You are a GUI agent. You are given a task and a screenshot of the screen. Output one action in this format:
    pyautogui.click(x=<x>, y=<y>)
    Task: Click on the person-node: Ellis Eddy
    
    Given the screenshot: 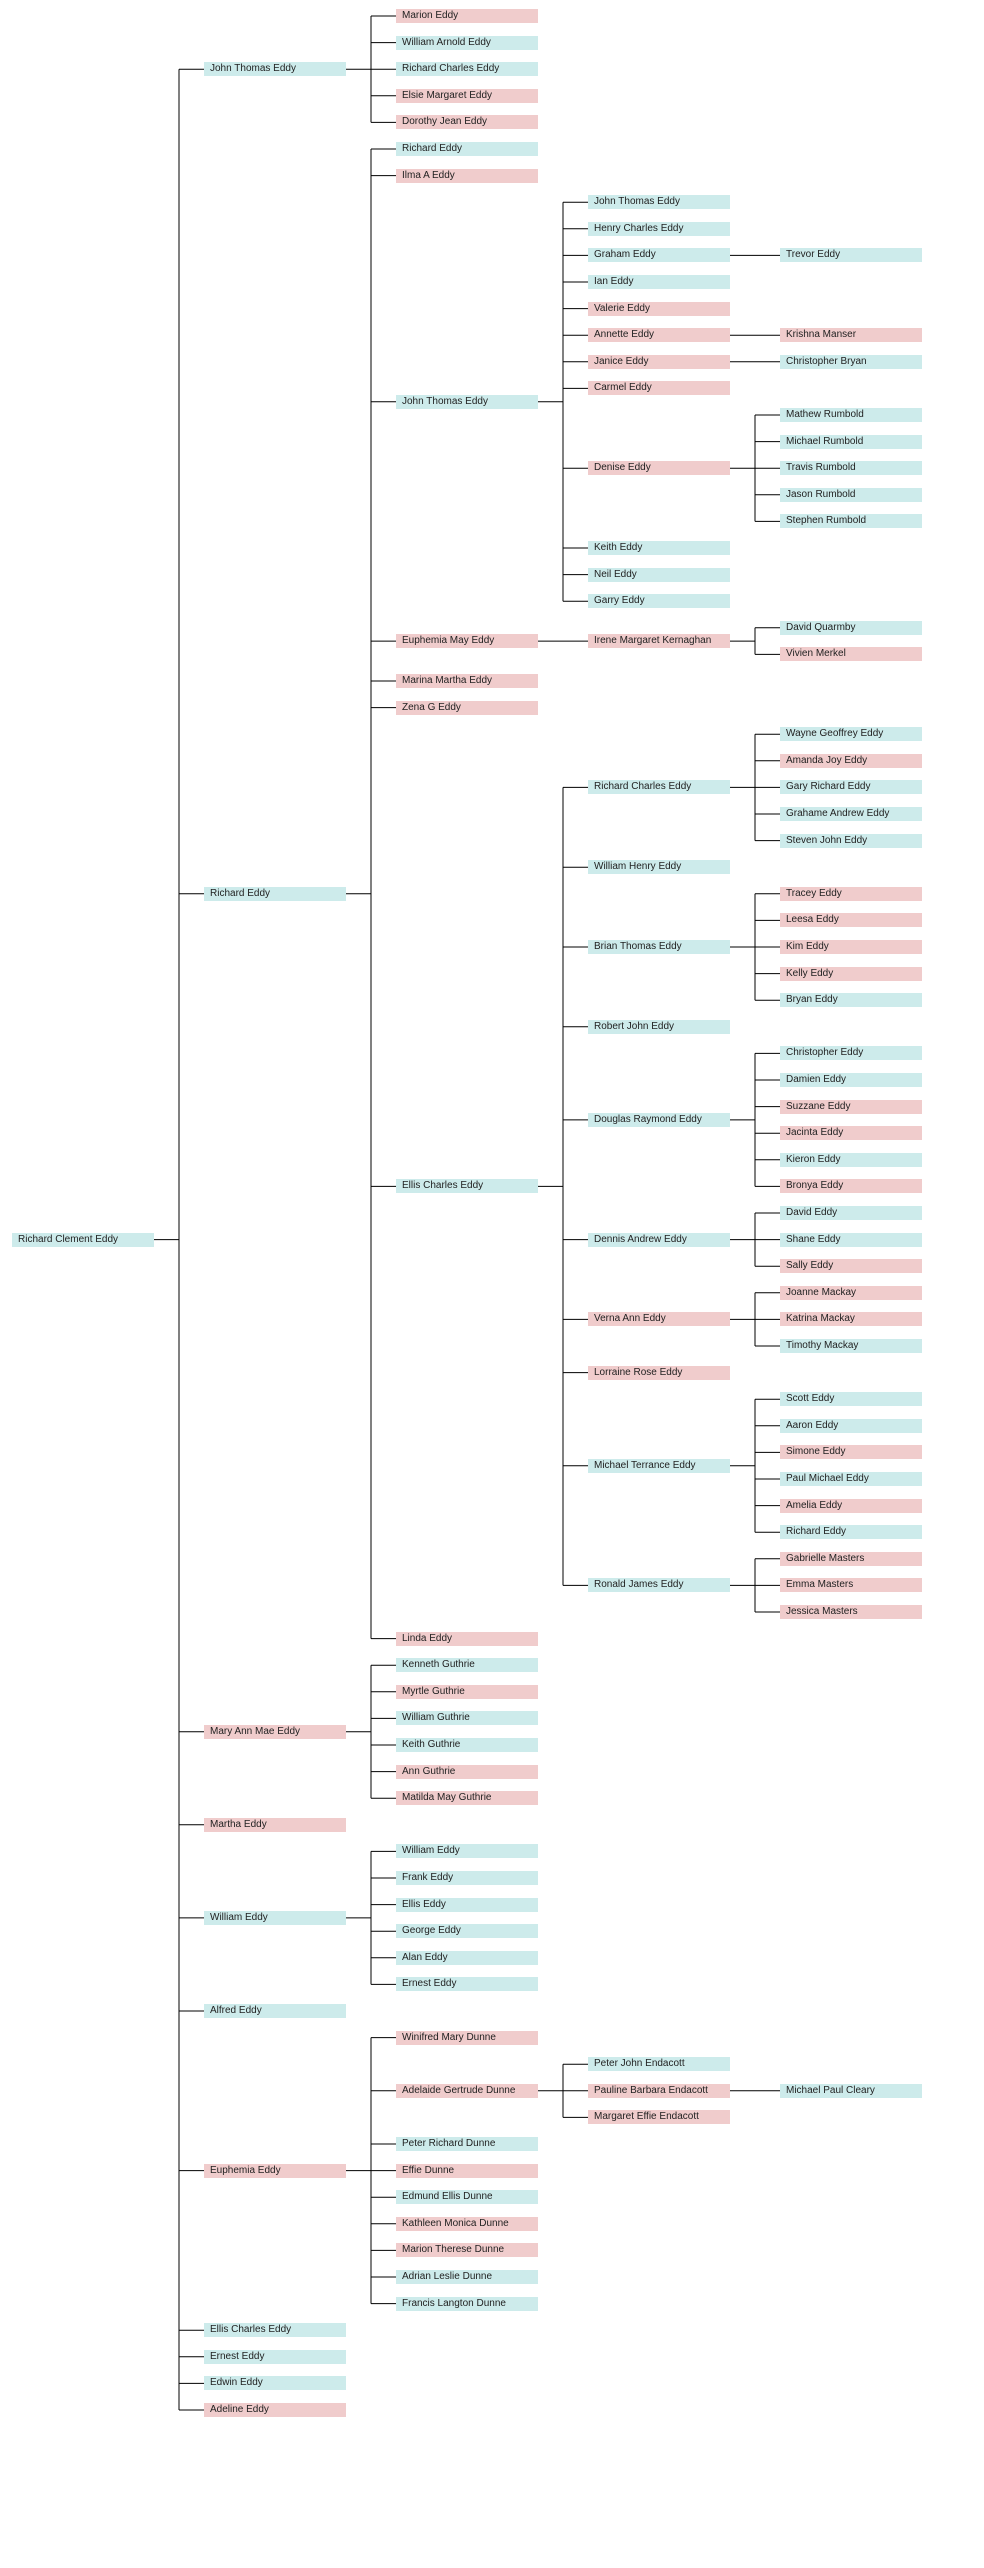 What is the action you would take?
    pyautogui.click(x=467, y=1904)
    